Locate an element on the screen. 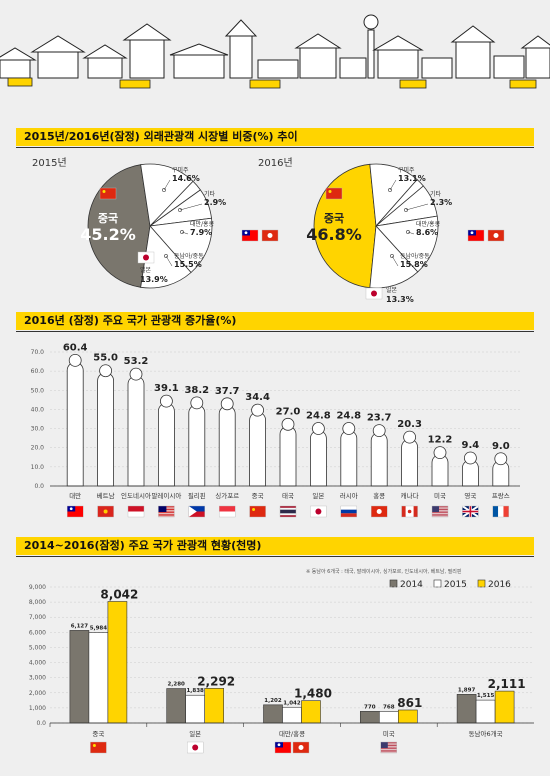  growth-value-label: 37.7 is located at coordinates (227, 391).